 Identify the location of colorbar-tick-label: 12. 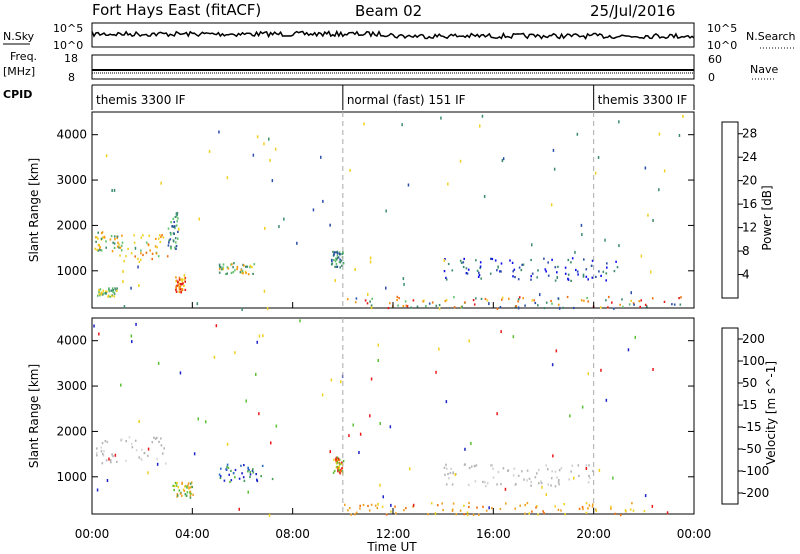
(749, 228).